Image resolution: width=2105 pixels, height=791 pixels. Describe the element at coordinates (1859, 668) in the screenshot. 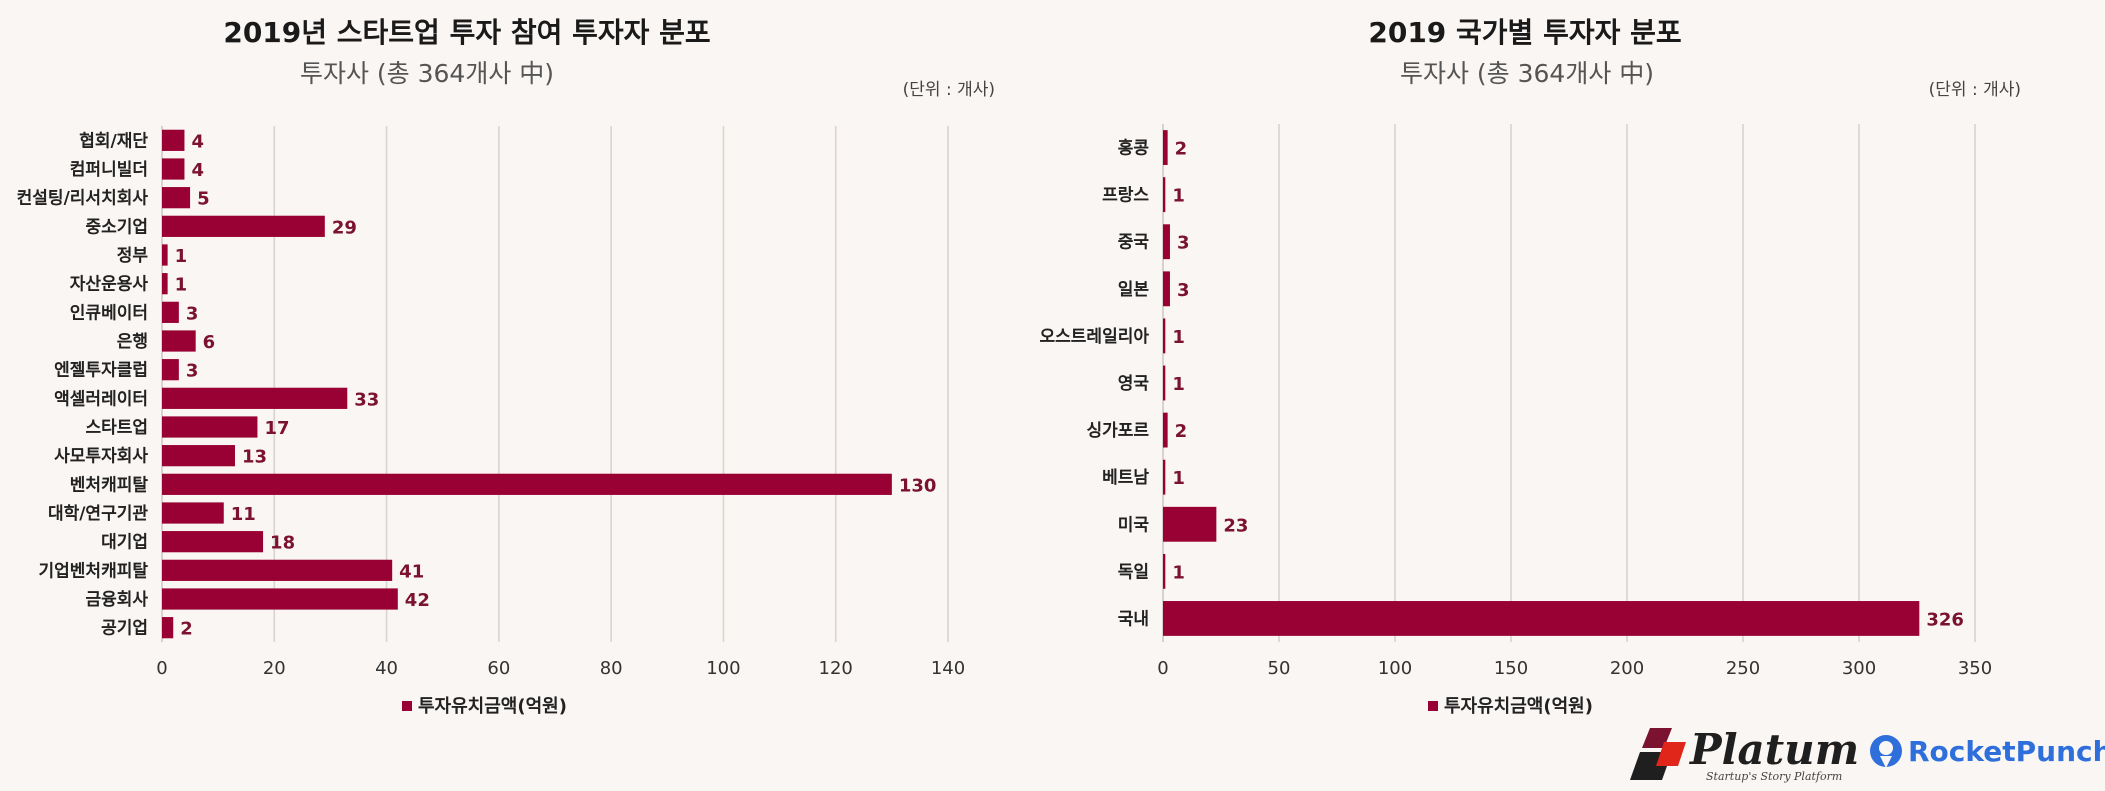

I see `right-x-tick-label: 300` at that location.